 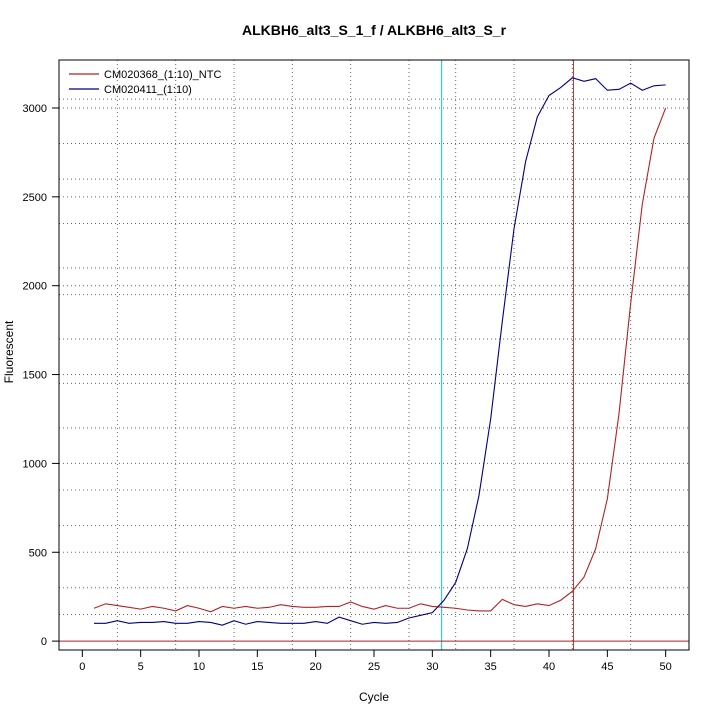 What do you see at coordinates (257, 667) in the screenshot?
I see `x-tick-label: 15` at bounding box center [257, 667].